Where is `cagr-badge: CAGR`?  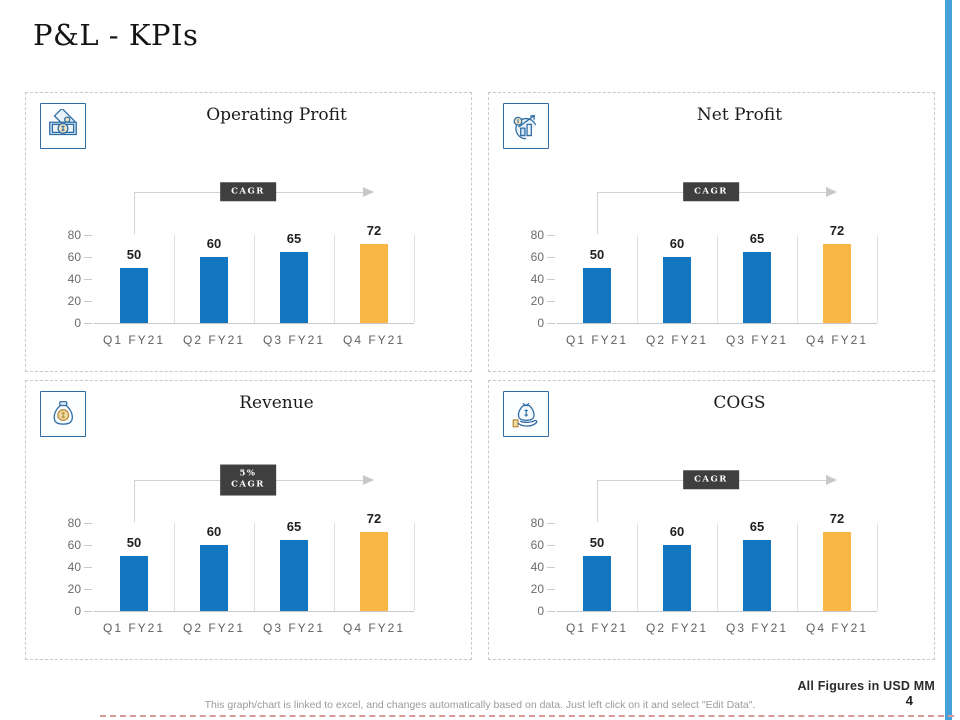
cagr-badge: CAGR is located at coordinates (248, 192).